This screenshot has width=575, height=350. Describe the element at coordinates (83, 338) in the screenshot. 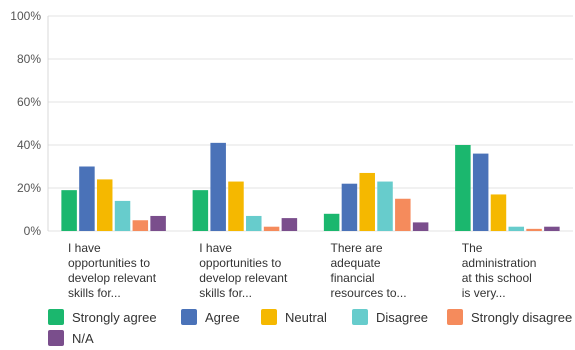

I see `legend-label: N/A` at that location.